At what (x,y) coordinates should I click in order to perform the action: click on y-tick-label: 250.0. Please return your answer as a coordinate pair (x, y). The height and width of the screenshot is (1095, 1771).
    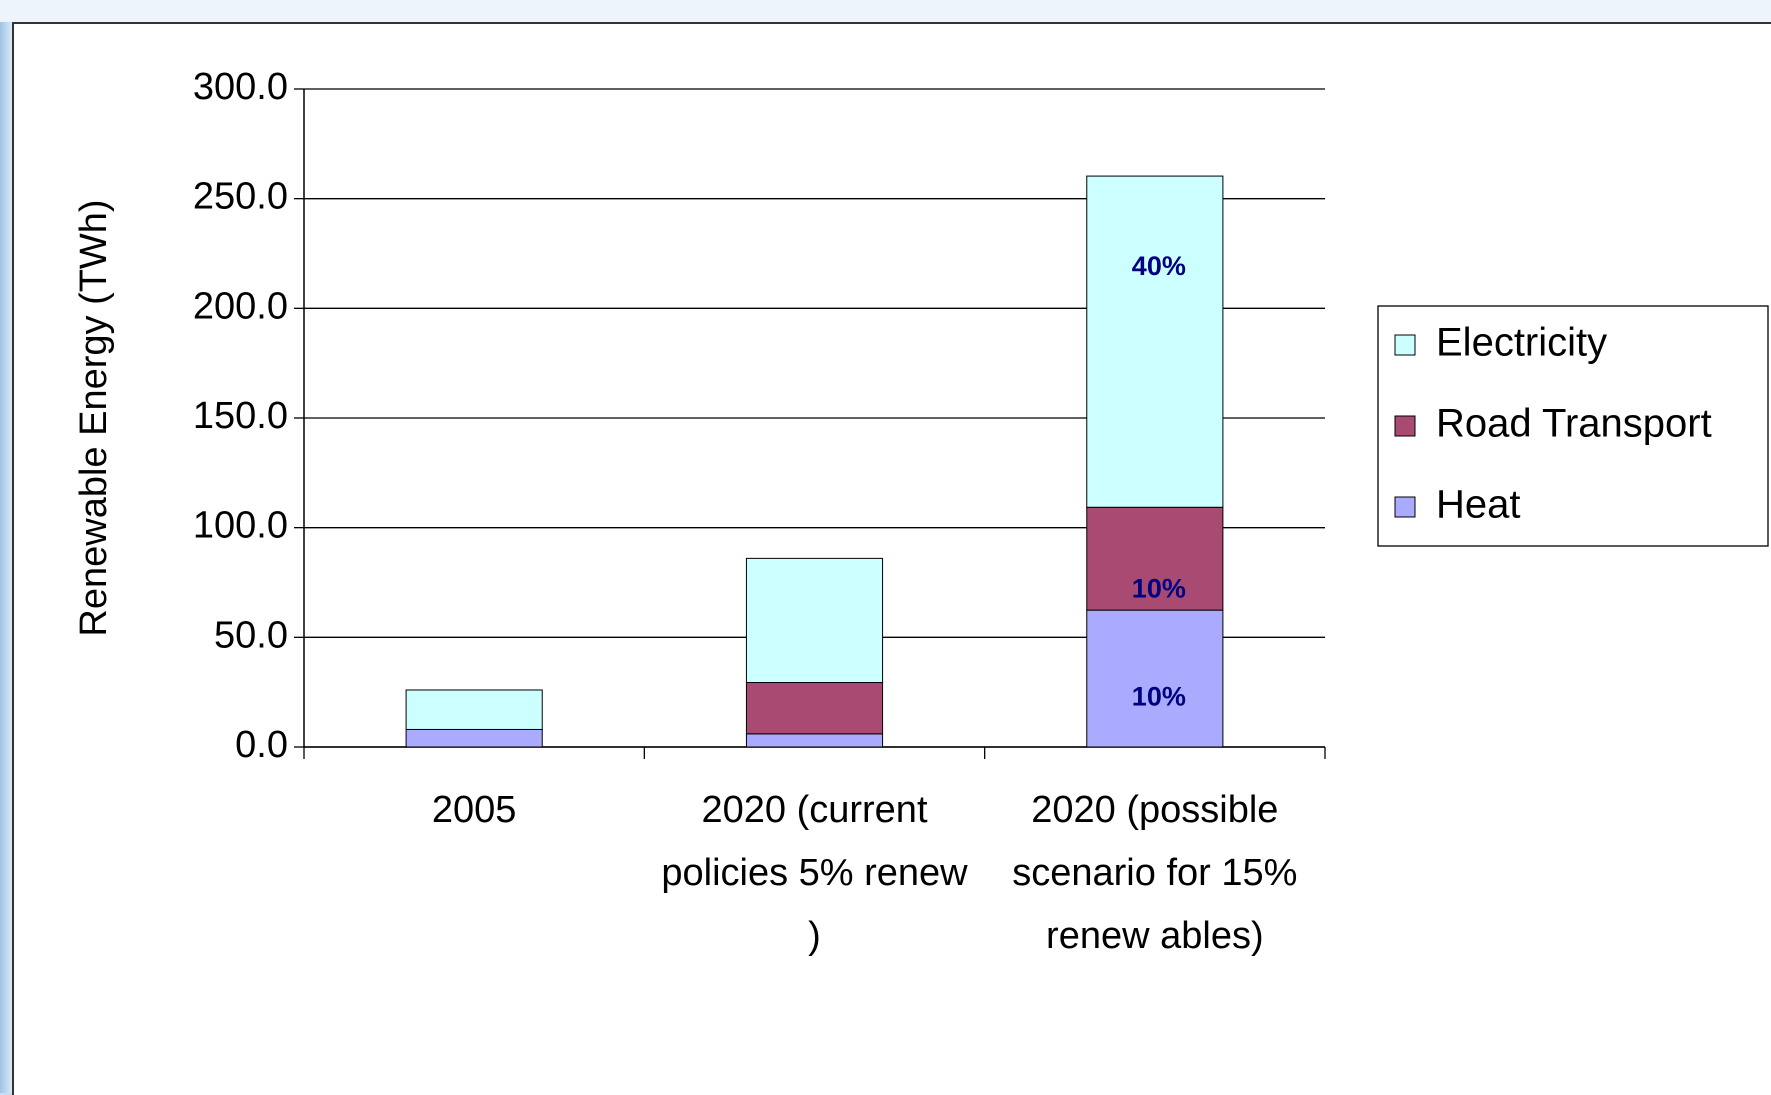
    Looking at the image, I should click on (240, 197).